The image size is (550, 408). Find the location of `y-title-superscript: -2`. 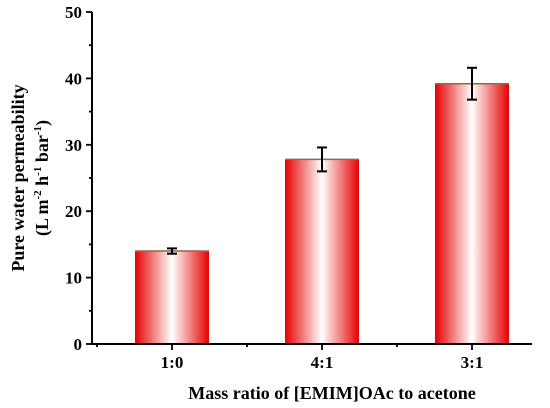

y-title-superscript: -2 is located at coordinates (38, 195).